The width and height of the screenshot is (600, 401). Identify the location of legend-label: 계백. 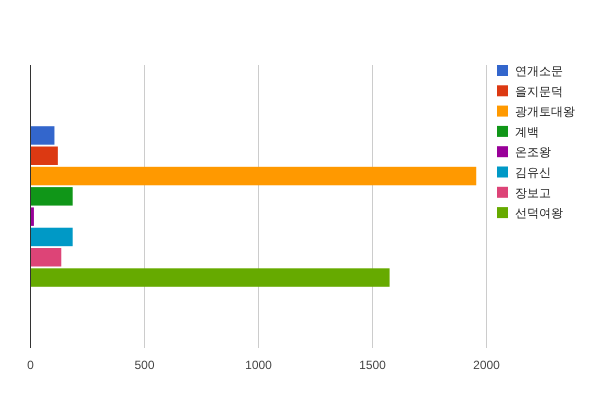
(527, 131).